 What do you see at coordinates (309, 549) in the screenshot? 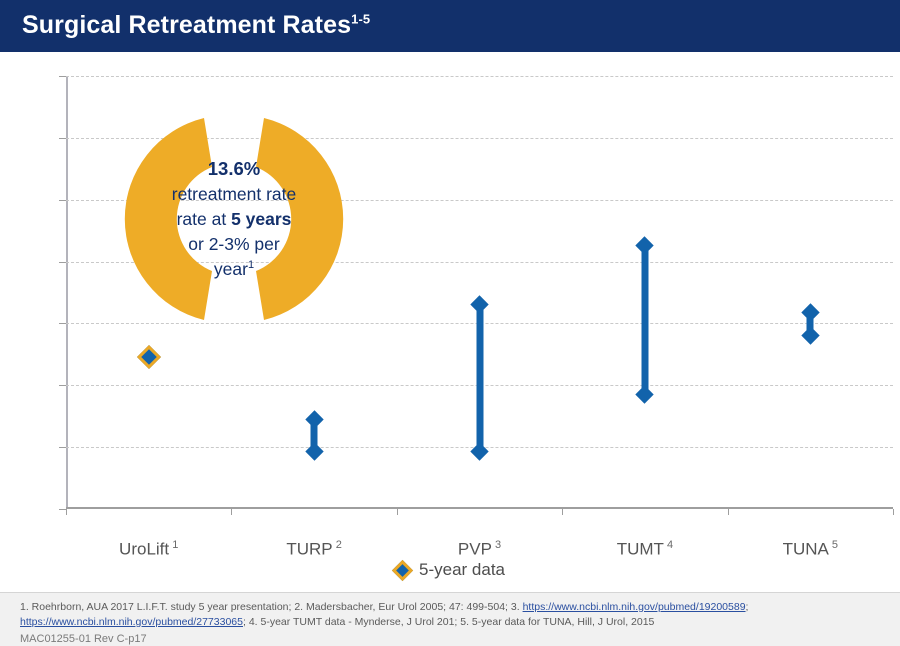
I see `x-axis-category-text: TURP` at bounding box center [309, 549].